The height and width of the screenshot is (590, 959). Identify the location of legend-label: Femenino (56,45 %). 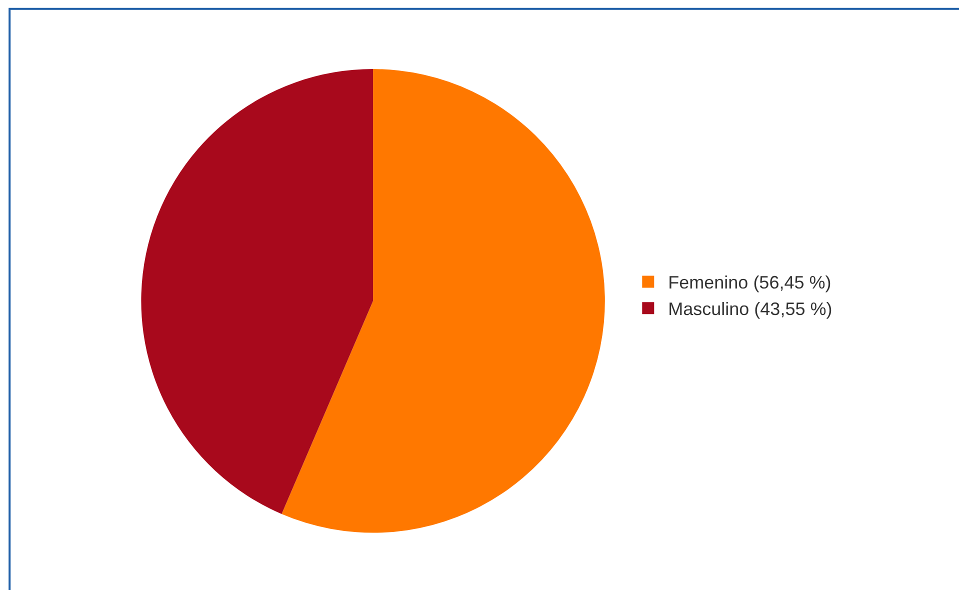
(750, 282).